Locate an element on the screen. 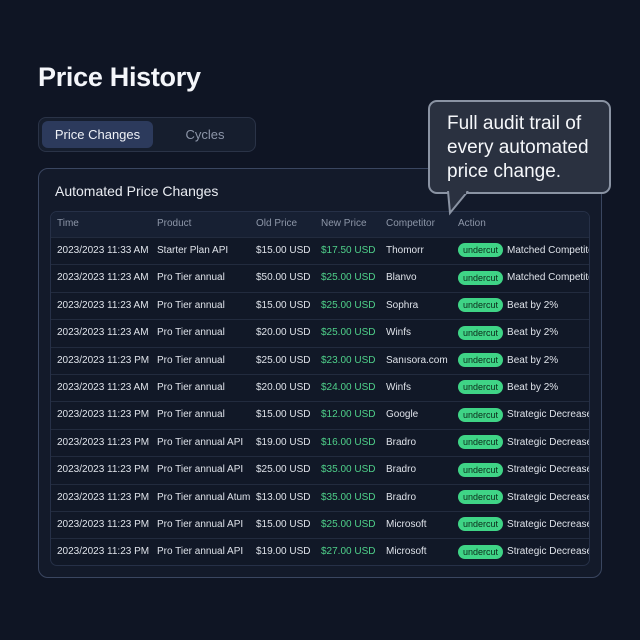 This screenshot has height=640, width=640. cell-new-price: $24.00 USD is located at coordinates (348, 387).